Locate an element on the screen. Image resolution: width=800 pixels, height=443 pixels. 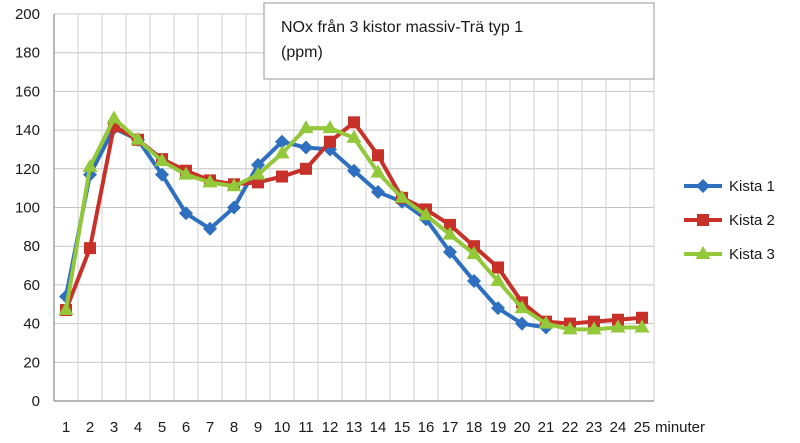
x-tick-label: 21 is located at coordinates (546, 427).